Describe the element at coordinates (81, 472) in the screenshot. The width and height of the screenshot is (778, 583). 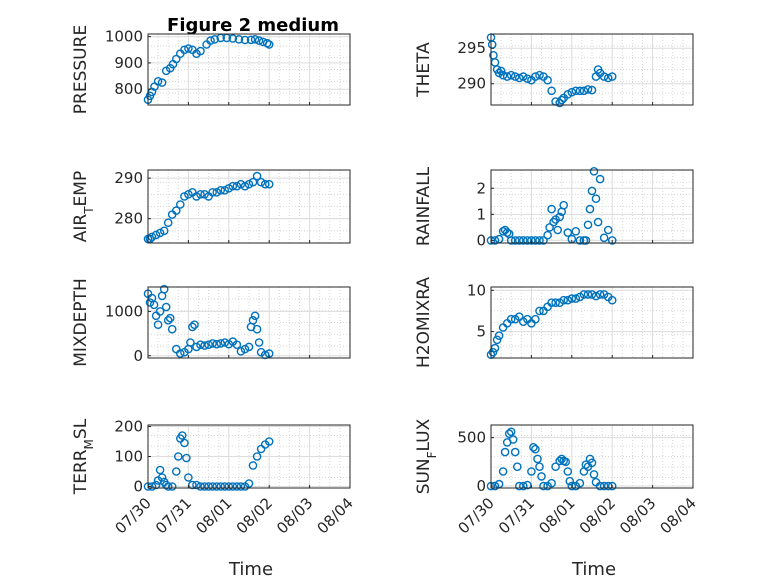
I see `y-axis-label-main: TERR` at that location.